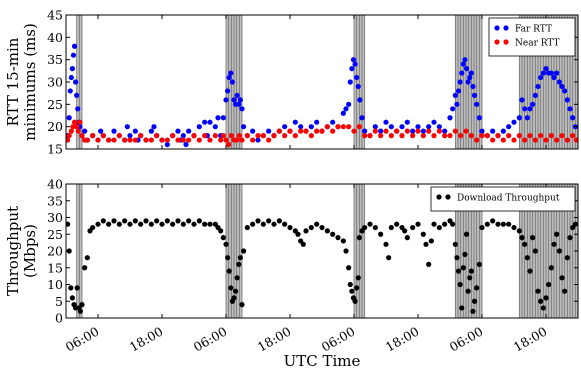 This screenshot has height=372, width=581. I want to click on legend-label: Download Throughput, so click(508, 199).